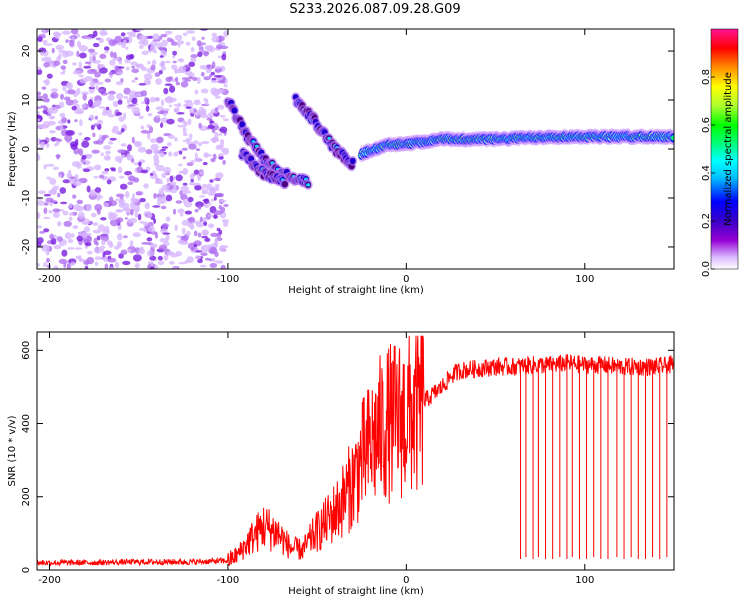  What do you see at coordinates (26, 423) in the screenshot?
I see `y-tick-label: 400` at bounding box center [26, 423].